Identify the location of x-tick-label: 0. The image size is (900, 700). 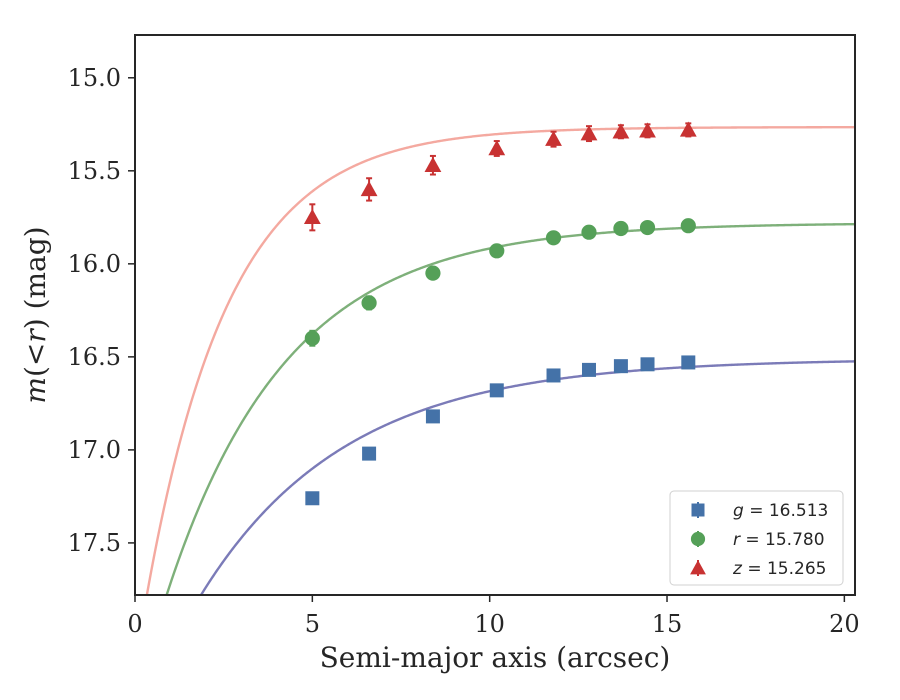
(134, 624).